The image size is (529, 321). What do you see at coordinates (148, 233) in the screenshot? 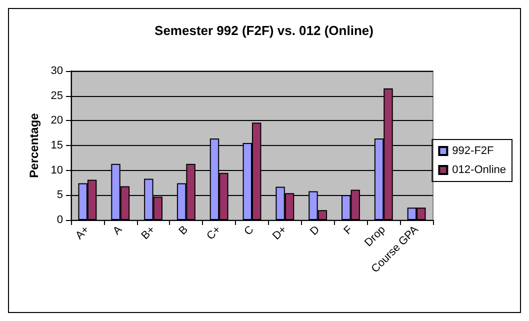
I see `x-tick-label: B+` at bounding box center [148, 233].